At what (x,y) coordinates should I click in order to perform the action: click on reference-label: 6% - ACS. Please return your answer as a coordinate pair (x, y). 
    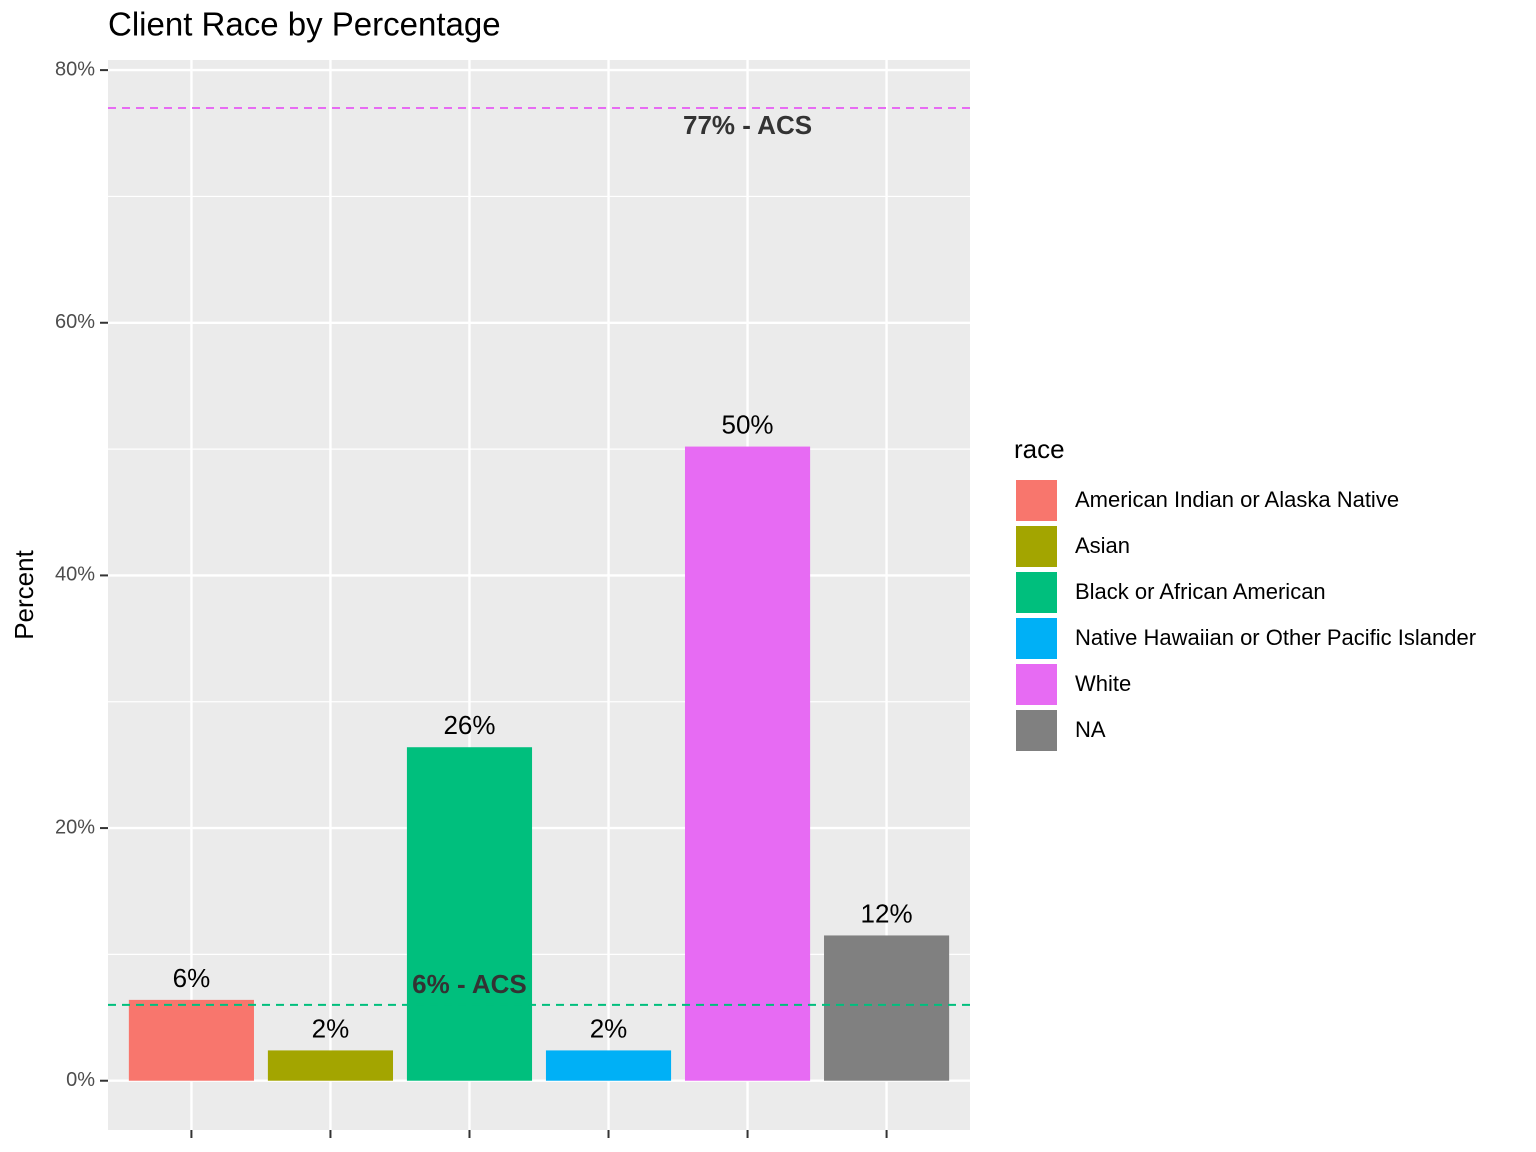
    Looking at the image, I should click on (469, 984).